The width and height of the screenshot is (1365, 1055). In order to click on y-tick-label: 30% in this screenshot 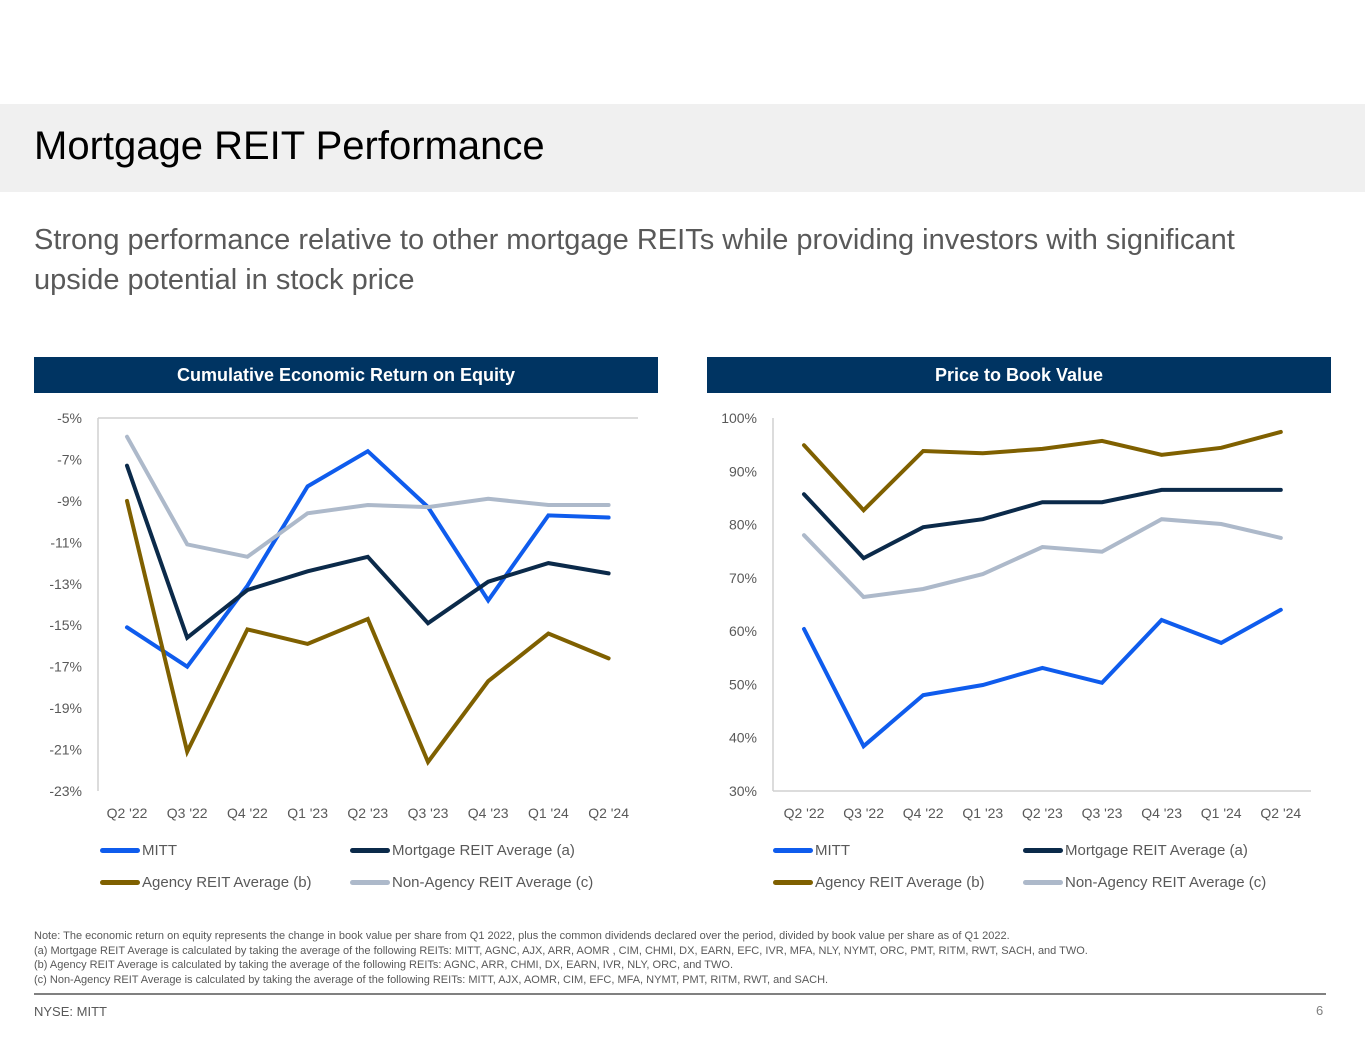, I will do `click(743, 791)`.